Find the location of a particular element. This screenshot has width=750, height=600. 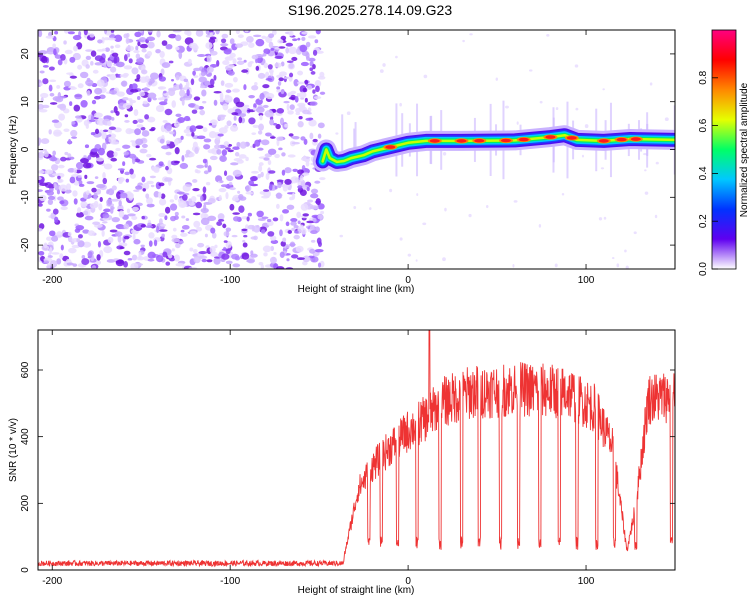

chart-title: S196.2025.278.14.09.G23 is located at coordinates (370, 10).